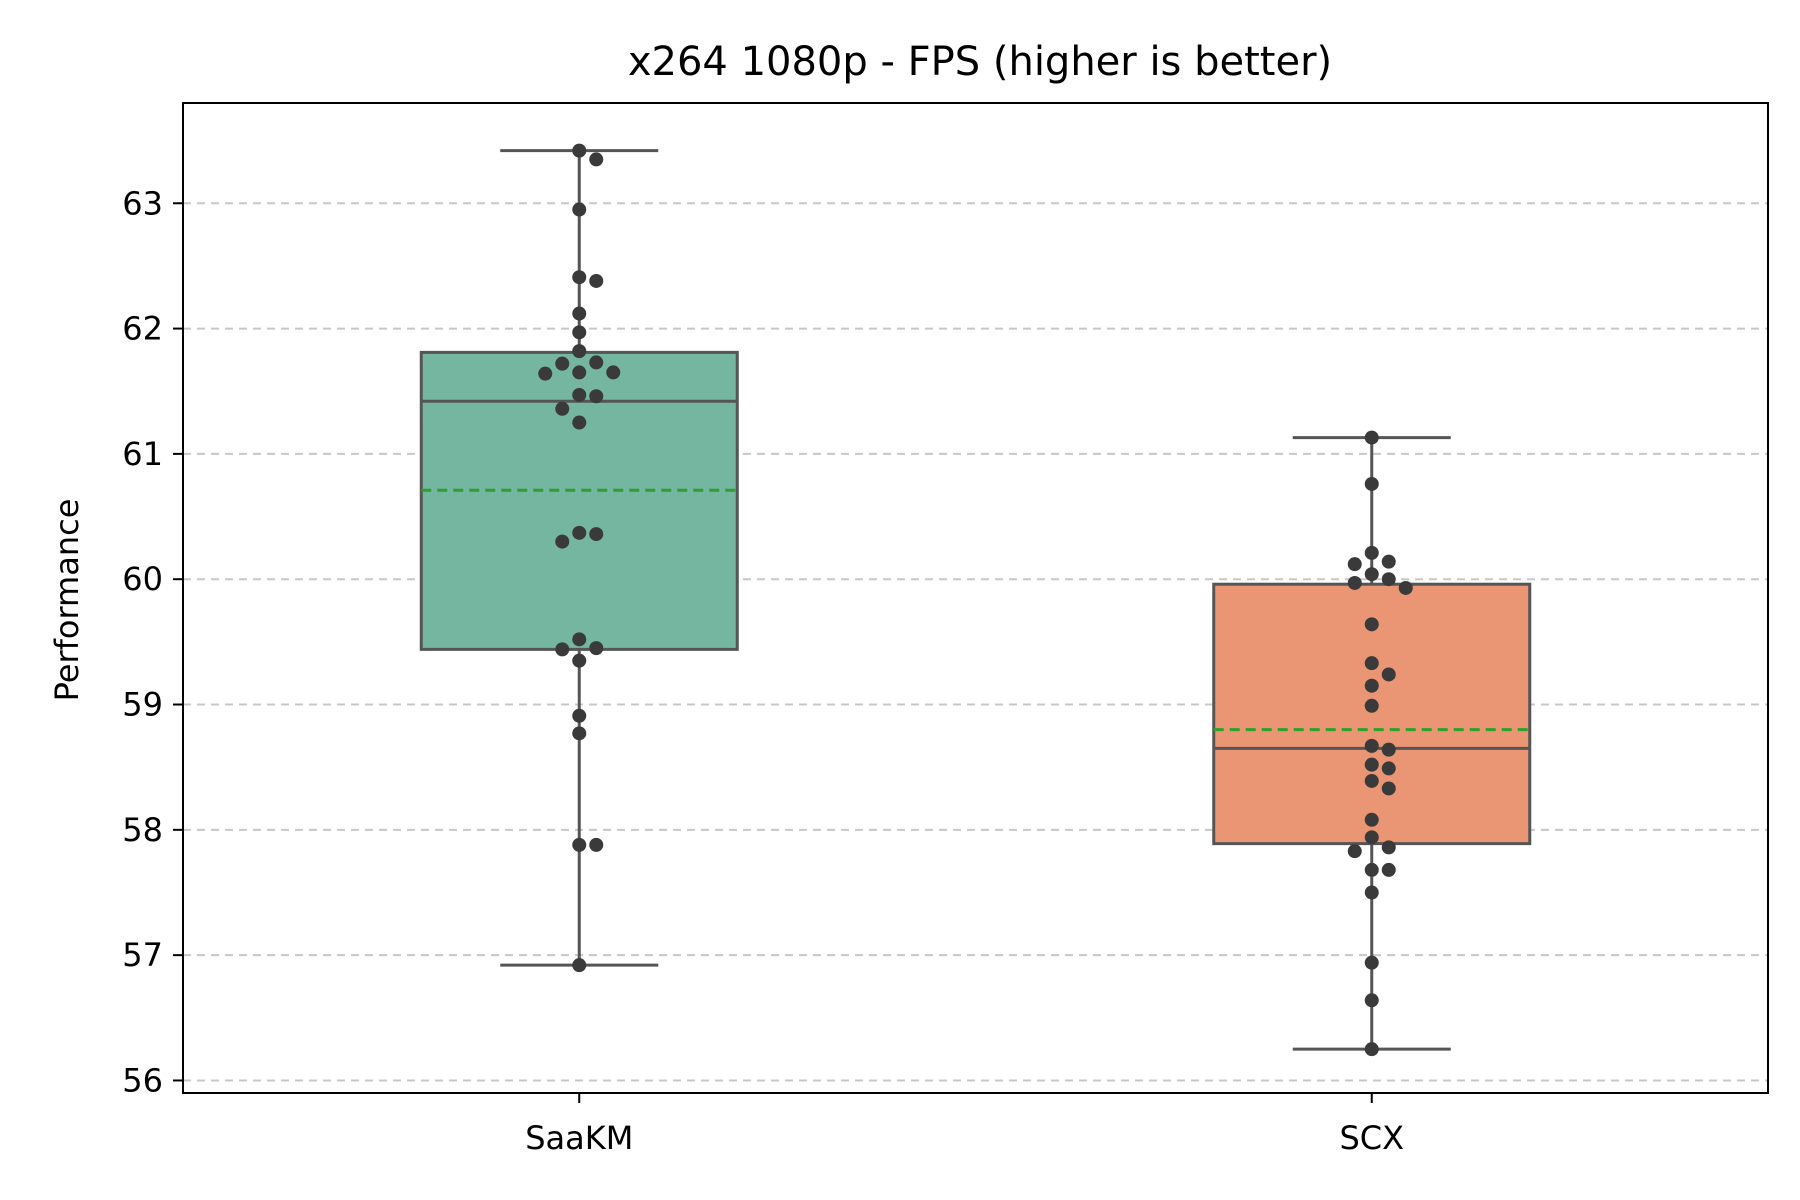  I want to click on y-tick-label: 61, so click(142, 454).